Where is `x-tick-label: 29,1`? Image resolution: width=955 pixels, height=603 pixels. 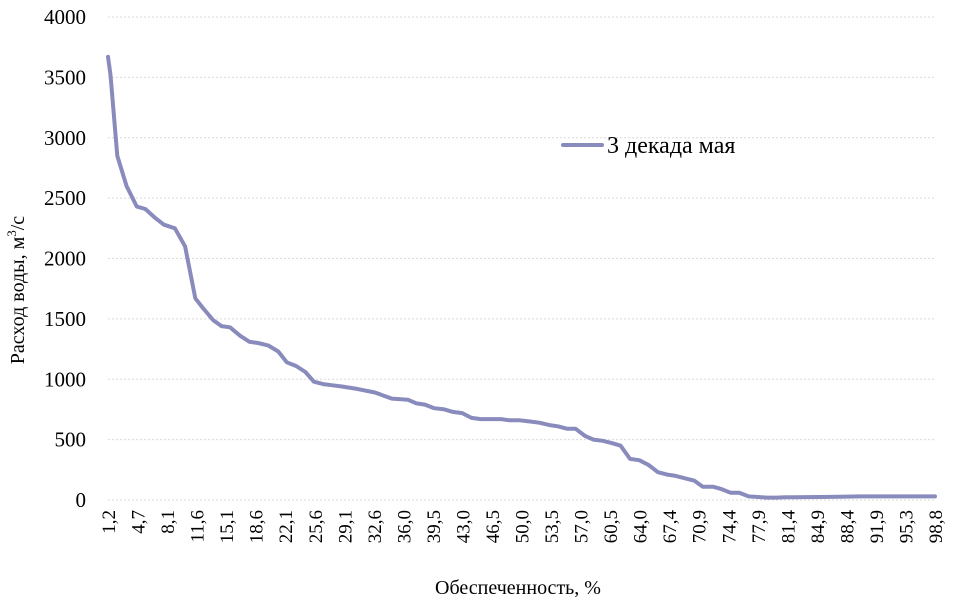
x-tick-label: 29,1 is located at coordinates (345, 526).